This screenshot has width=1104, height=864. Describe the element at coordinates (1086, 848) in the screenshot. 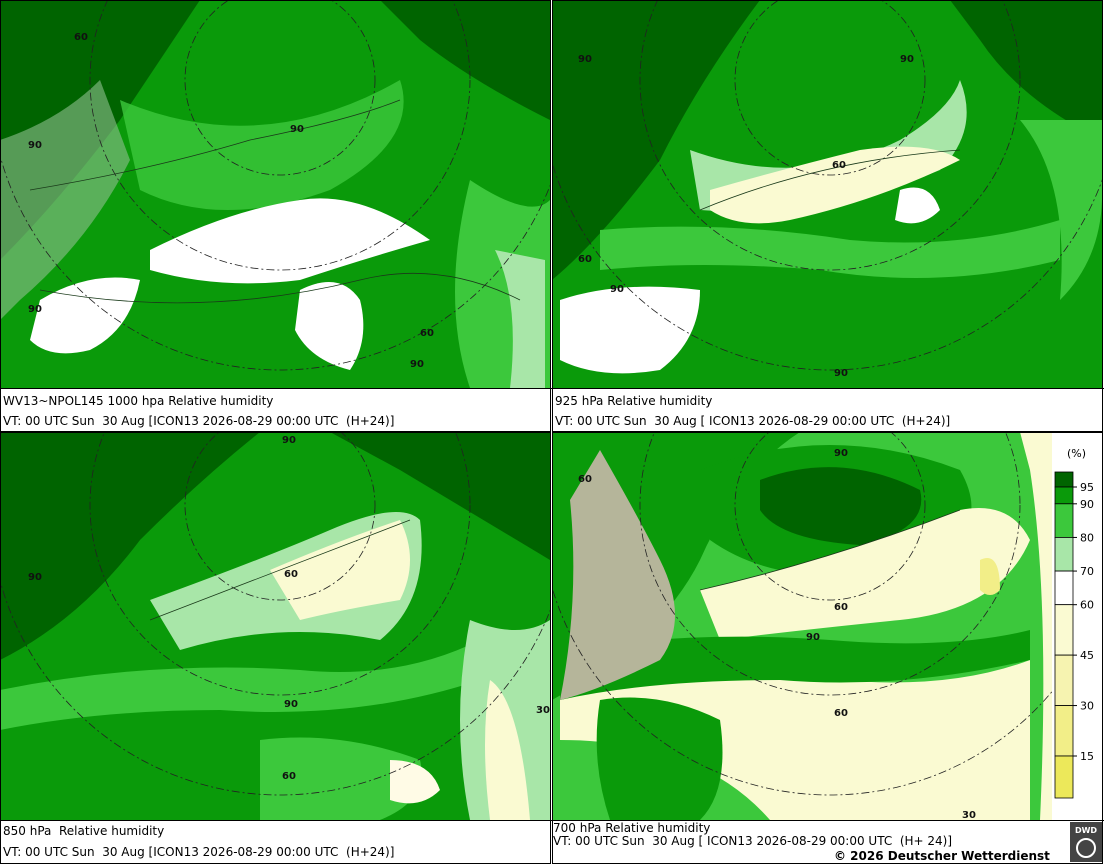

I see `logo-icon` at that location.